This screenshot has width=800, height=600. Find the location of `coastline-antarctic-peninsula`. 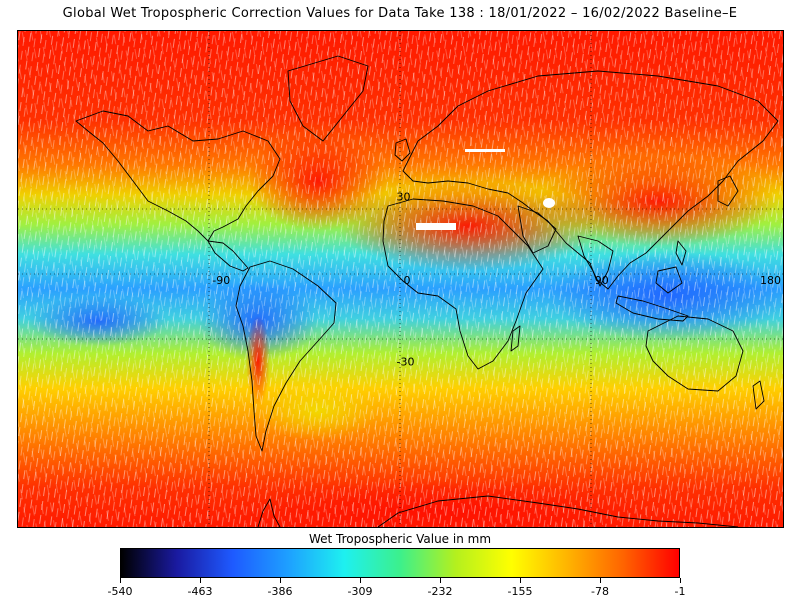

coastline-antarctic-peninsula is located at coordinates (269, 512).